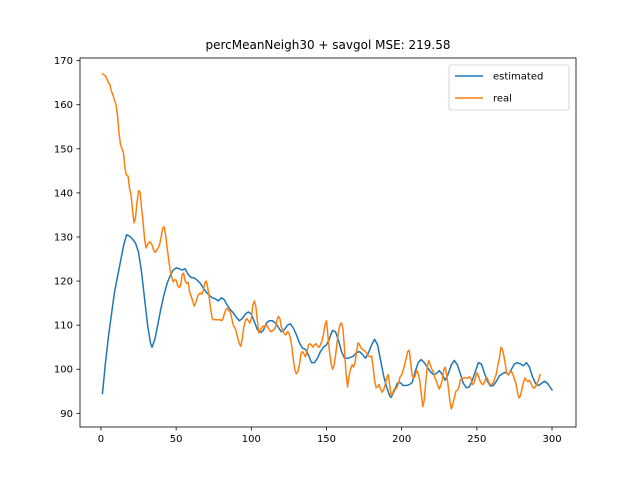 This screenshot has height=480, width=640. What do you see at coordinates (401, 439) in the screenshot?
I see `x-tick-label: 200` at bounding box center [401, 439].